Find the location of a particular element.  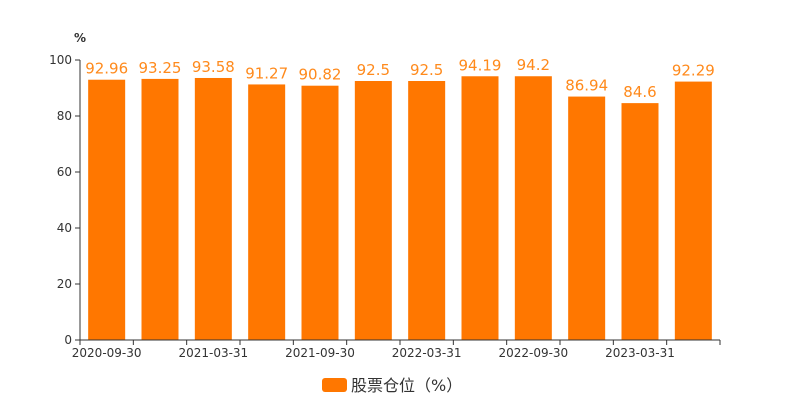

bar-value-label: 91.27 is located at coordinates (266, 73).